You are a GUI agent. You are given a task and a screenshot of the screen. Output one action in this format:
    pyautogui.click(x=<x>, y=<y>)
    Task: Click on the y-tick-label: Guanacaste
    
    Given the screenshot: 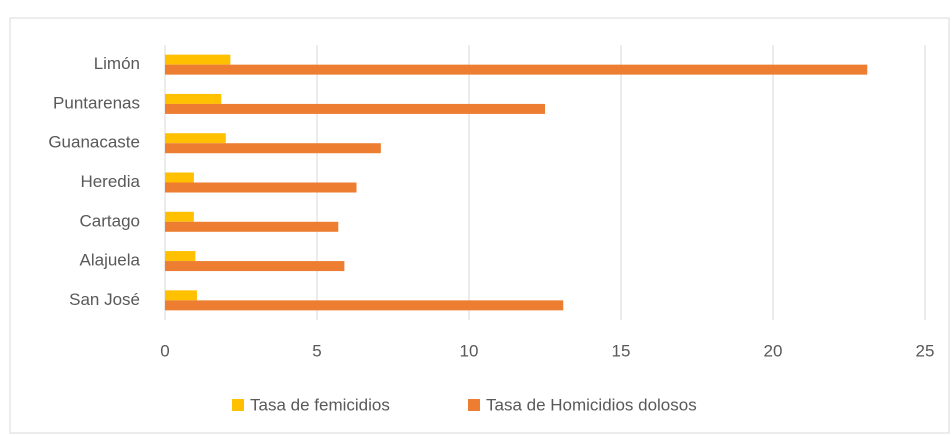 What is the action you would take?
    pyautogui.click(x=94, y=142)
    